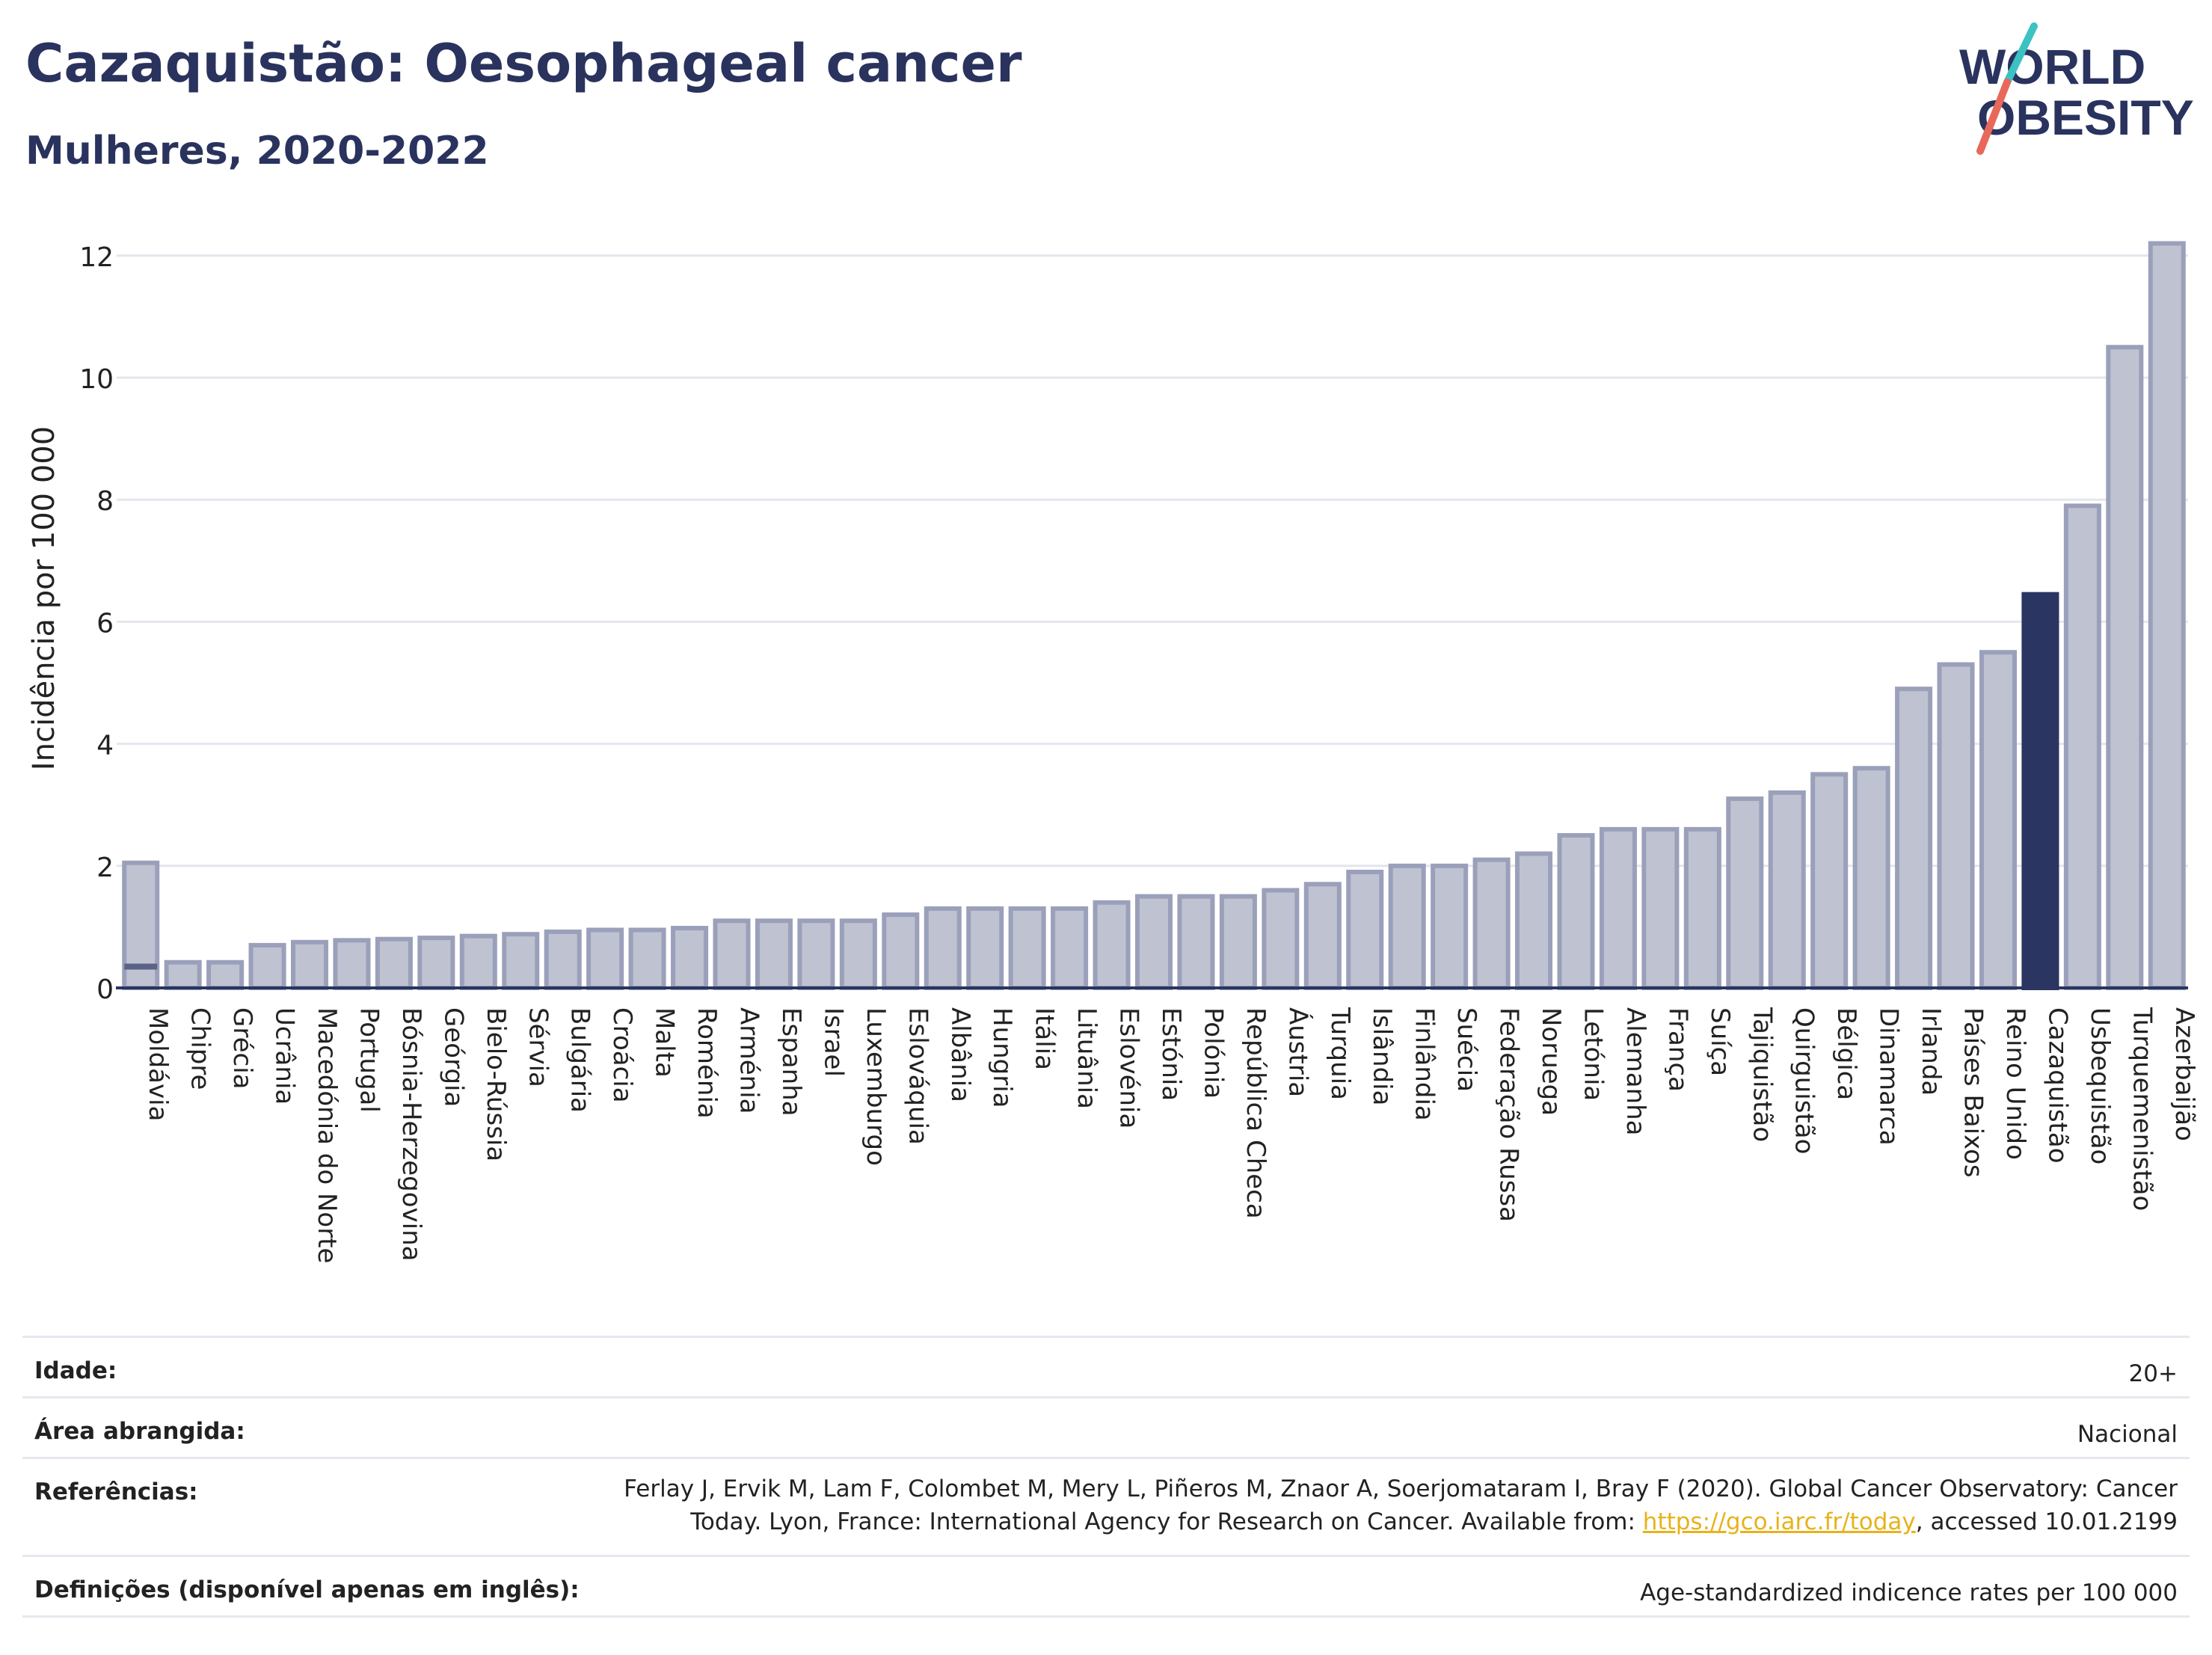  I want to click on x-tick-label: Polónia, so click(1213, 1053).